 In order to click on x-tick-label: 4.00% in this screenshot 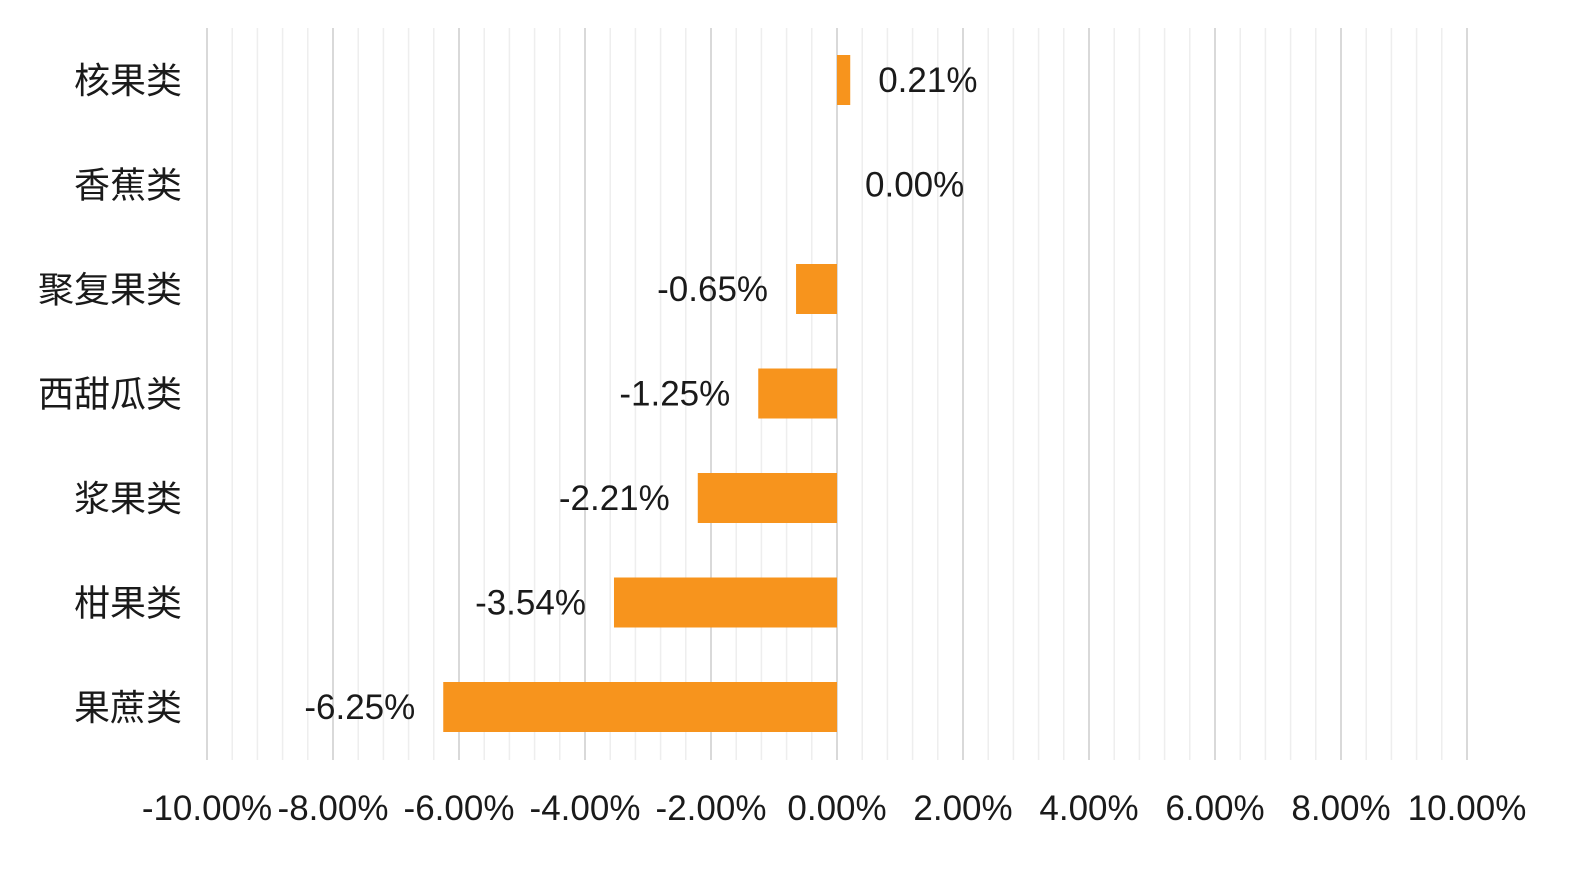, I will do `click(1088, 808)`.